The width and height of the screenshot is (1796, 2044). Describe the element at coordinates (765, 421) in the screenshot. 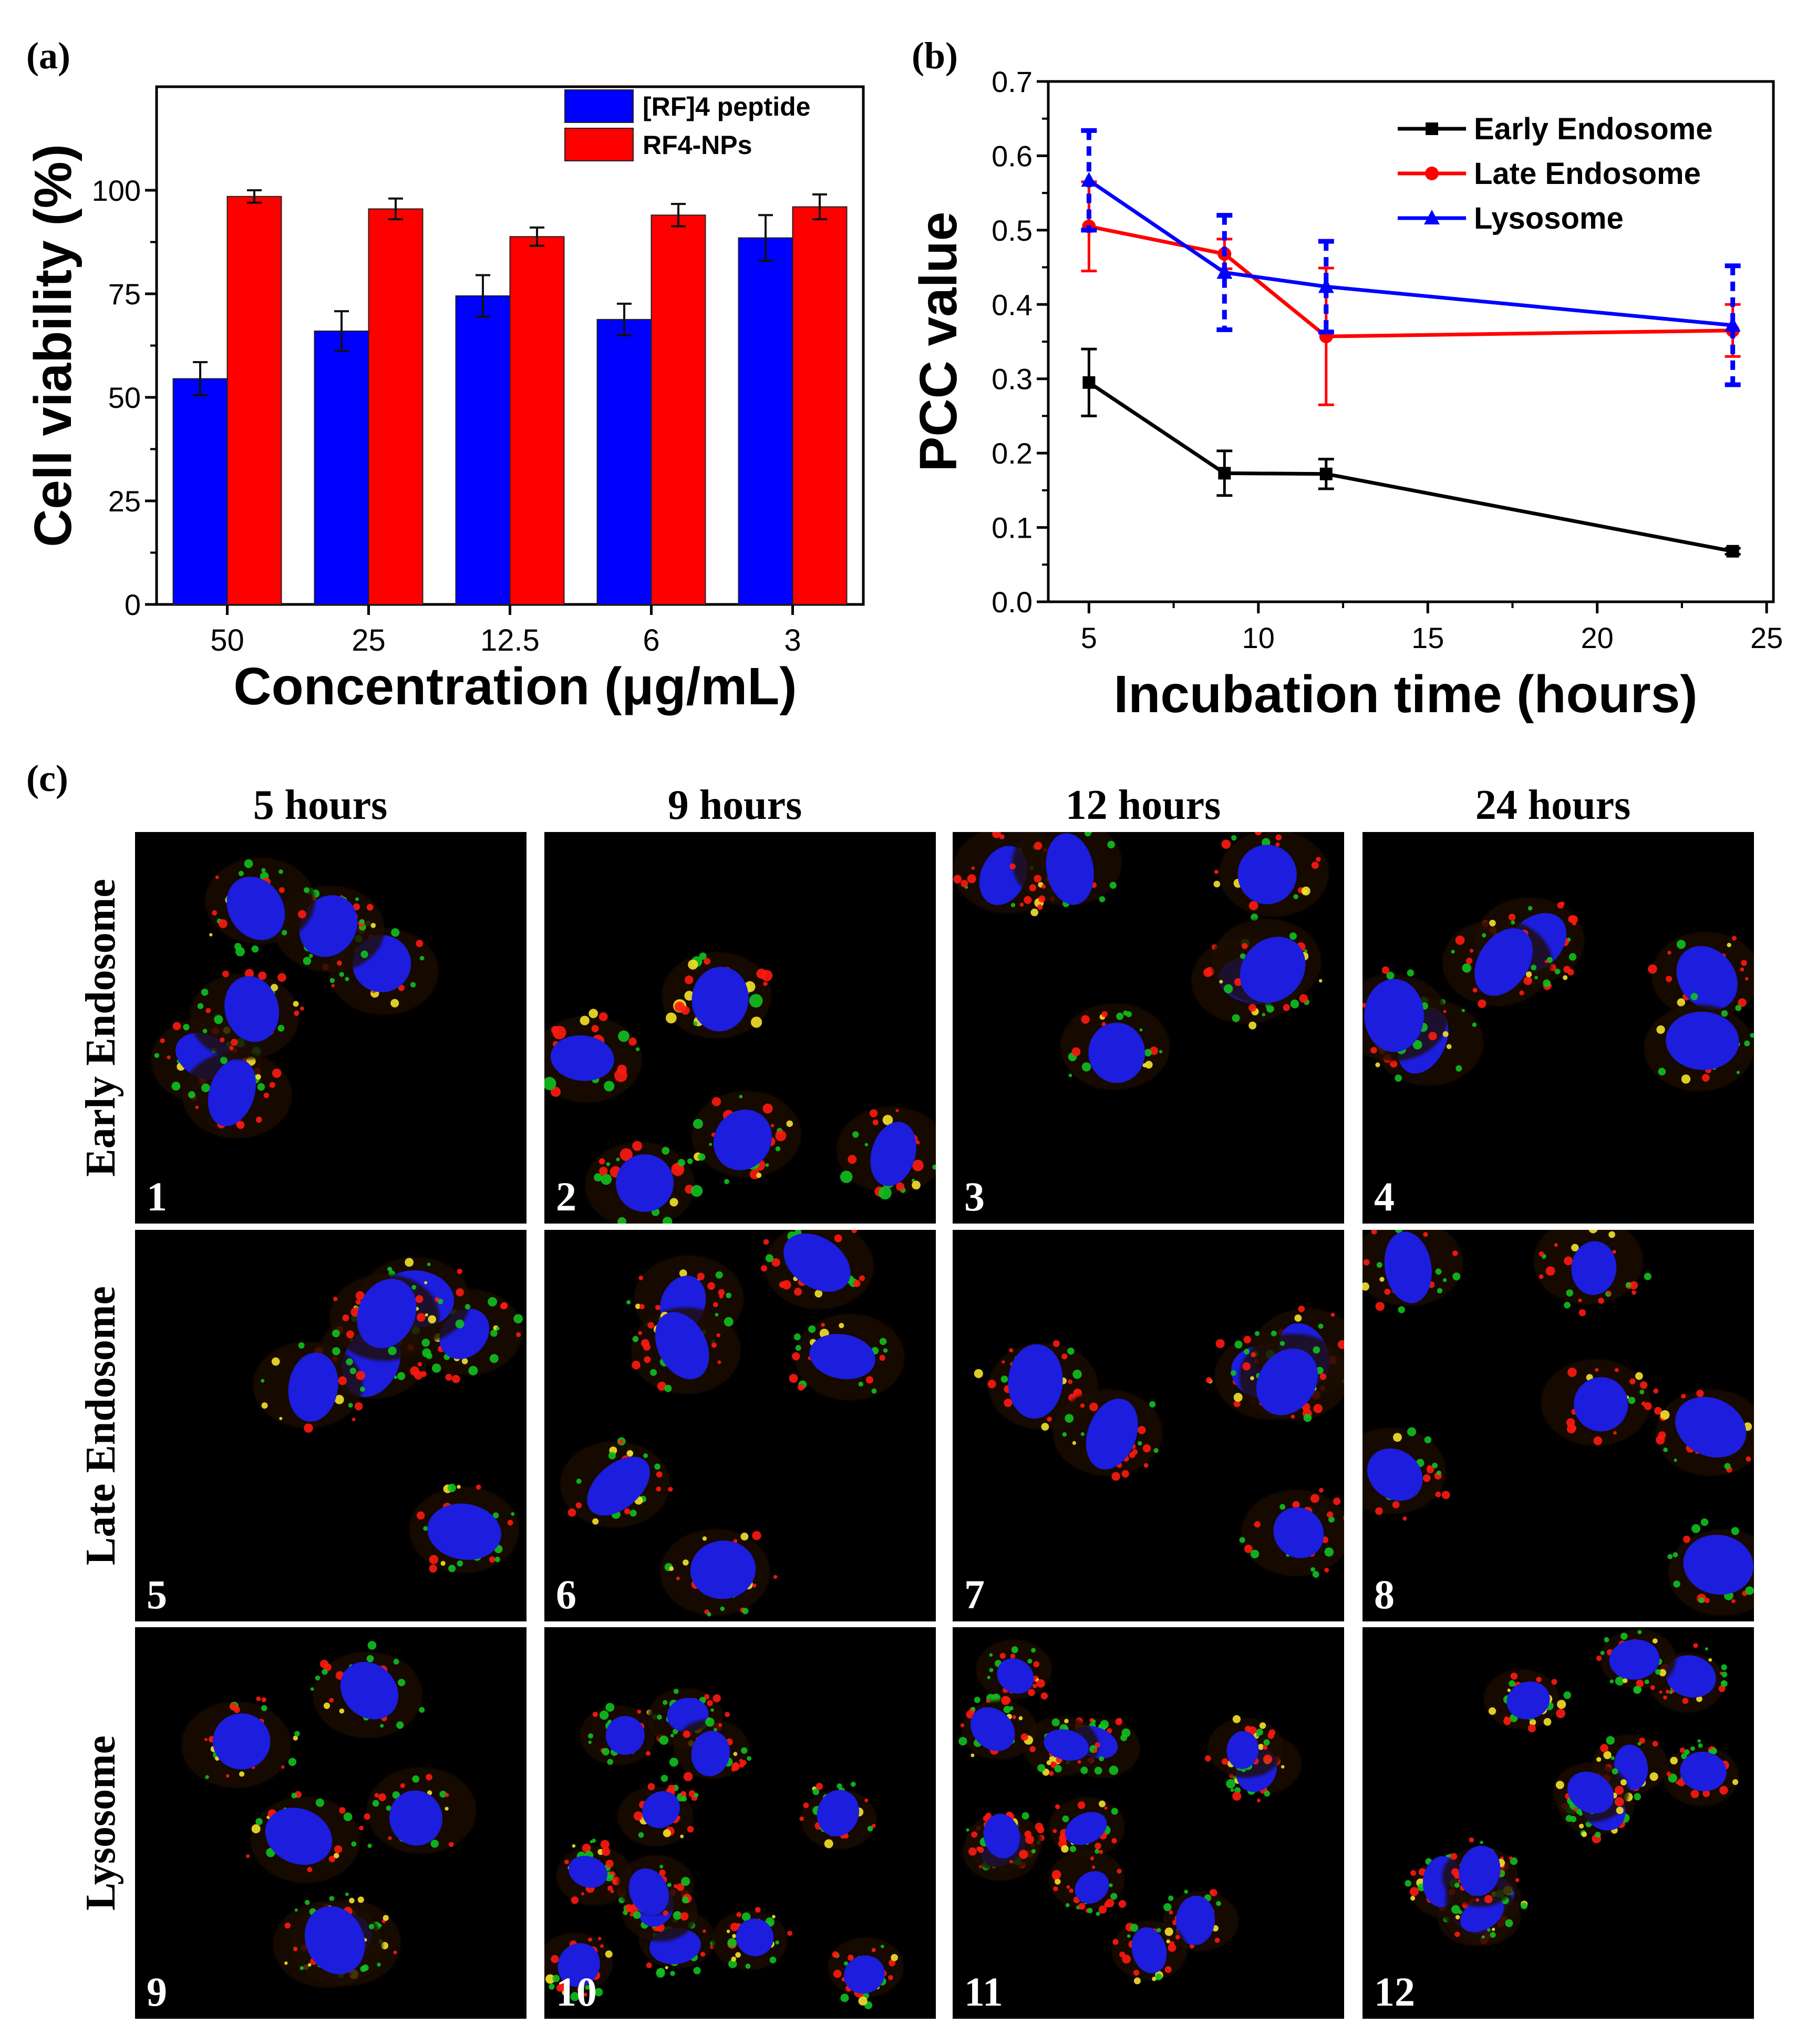

I see `bar` at that location.